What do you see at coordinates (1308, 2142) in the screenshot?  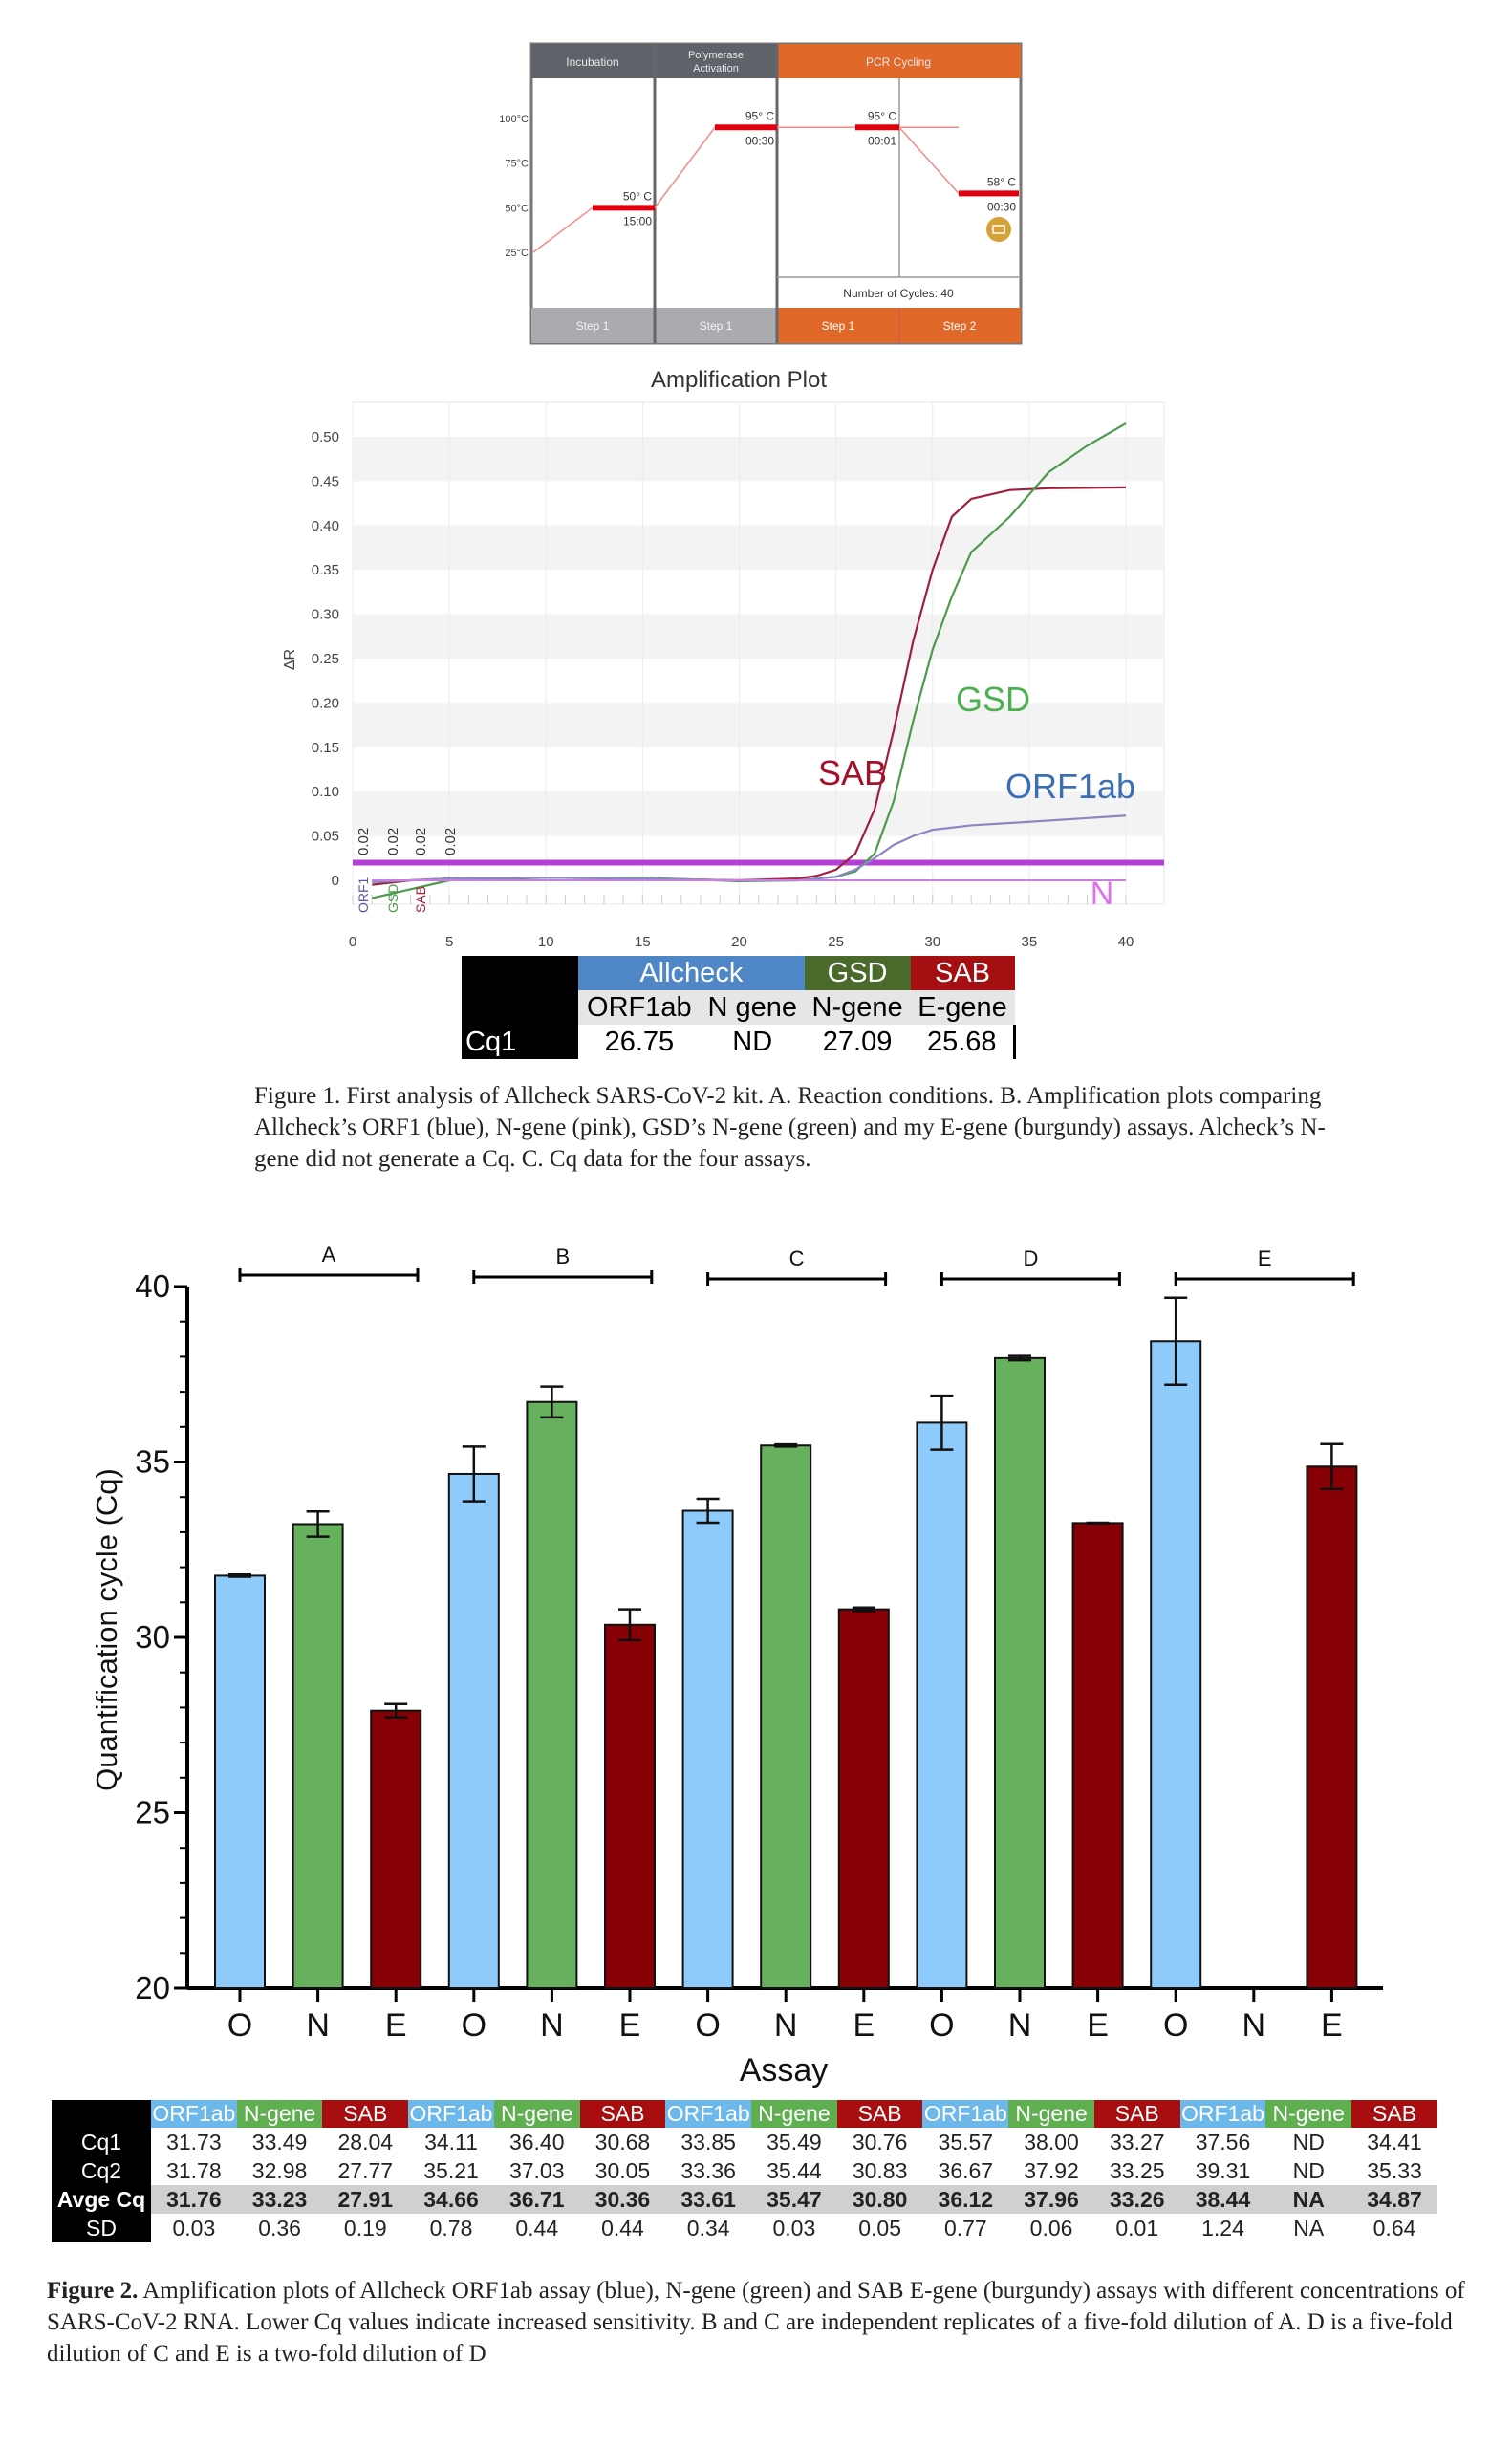 I see `cq-cell: ND` at bounding box center [1308, 2142].